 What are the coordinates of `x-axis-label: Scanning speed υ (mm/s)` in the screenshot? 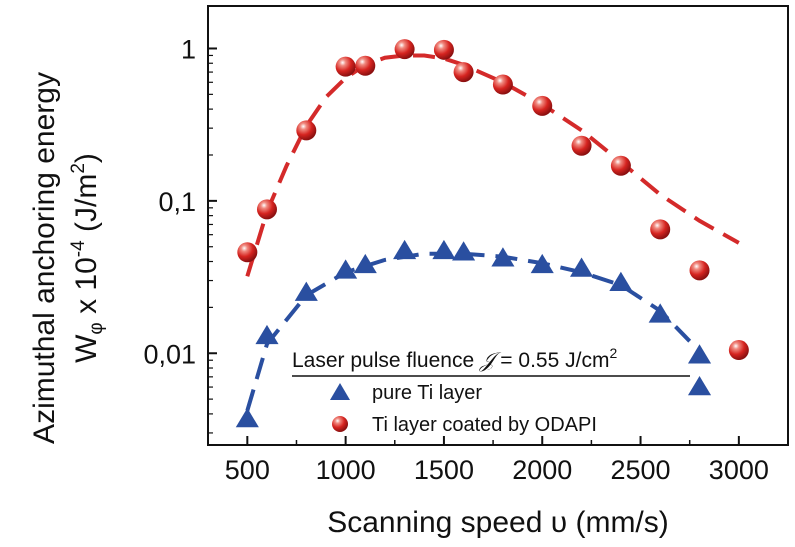 It's located at (498, 522).